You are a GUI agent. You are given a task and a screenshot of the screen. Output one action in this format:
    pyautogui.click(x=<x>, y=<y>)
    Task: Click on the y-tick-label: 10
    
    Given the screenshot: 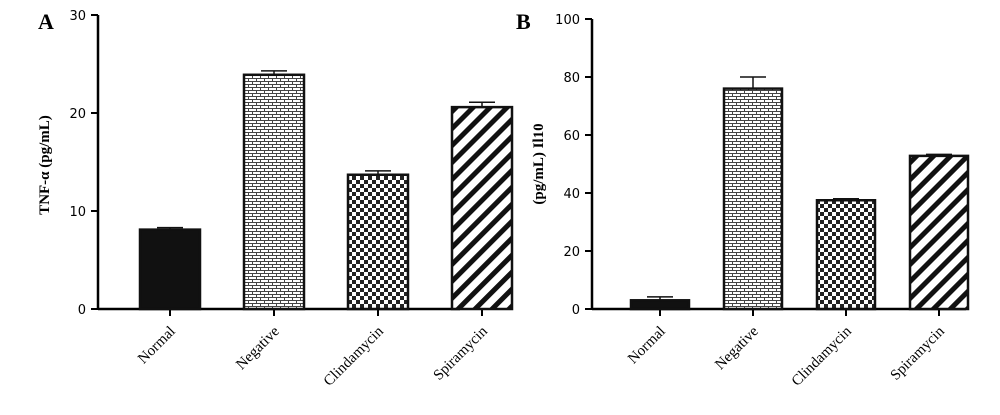 What is the action you would take?
    pyautogui.click(x=77, y=212)
    